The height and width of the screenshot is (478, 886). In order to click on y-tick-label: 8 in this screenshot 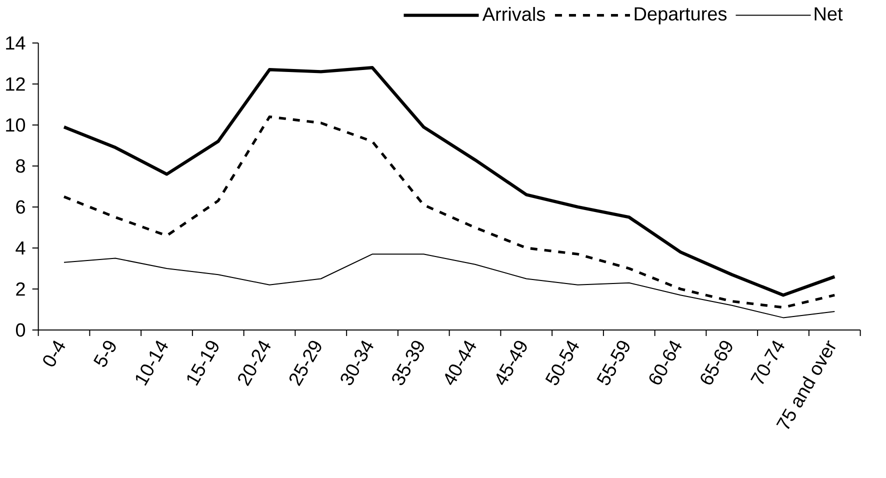, I will do `click(20, 166)`.